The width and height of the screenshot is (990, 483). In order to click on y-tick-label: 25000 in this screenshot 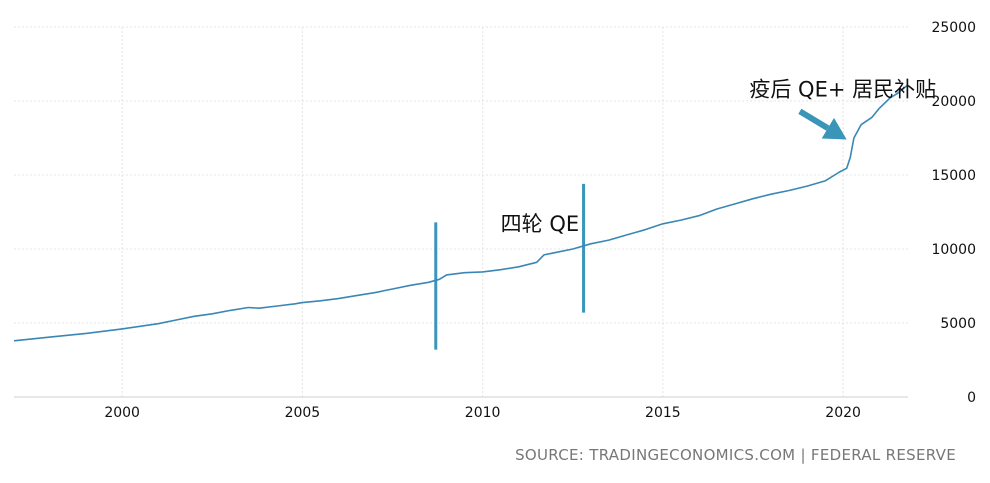, I will do `click(953, 28)`.